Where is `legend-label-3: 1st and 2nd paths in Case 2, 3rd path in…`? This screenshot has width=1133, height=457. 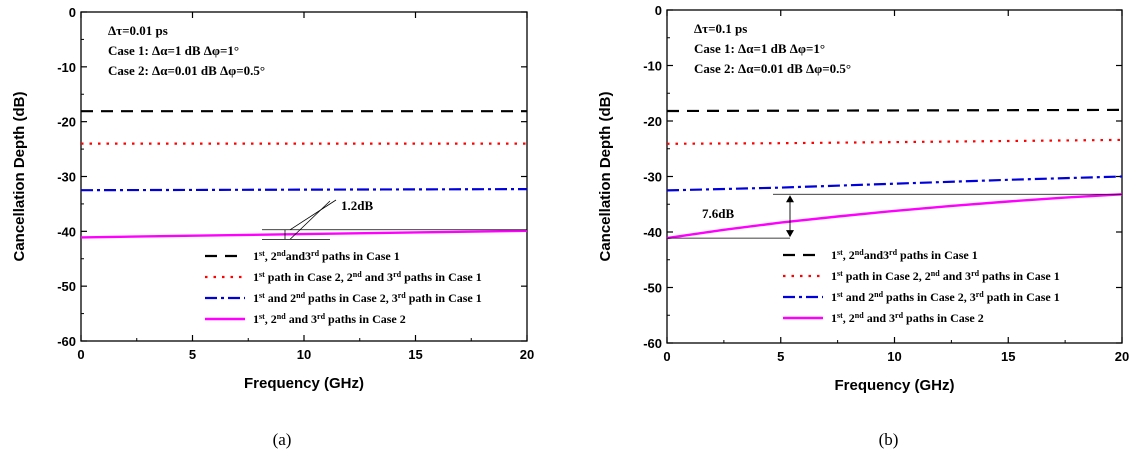
legend-label-3: 1st and 2nd paths in Case 2, 3rd path in… is located at coordinates (945, 297).